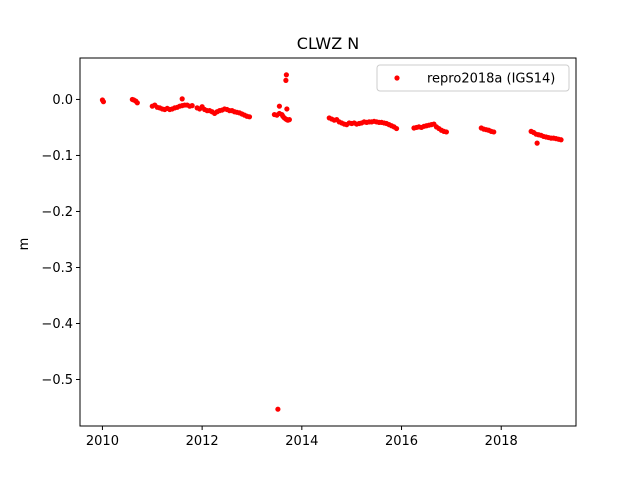 The height and width of the screenshot is (480, 640). I want to click on y-tick-label: −0.1, so click(57, 156).